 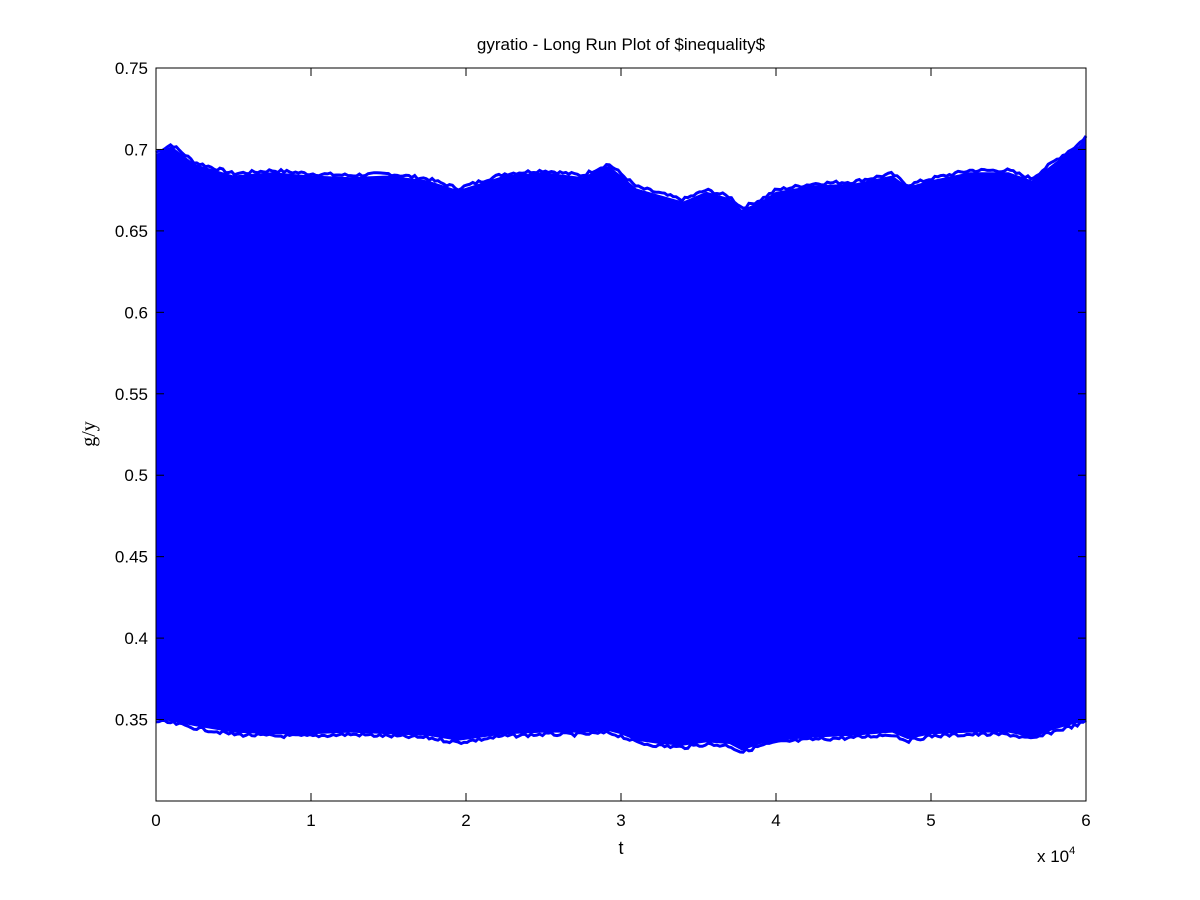 I want to click on x-axis-multiplier: x 104, so click(x=1056, y=855).